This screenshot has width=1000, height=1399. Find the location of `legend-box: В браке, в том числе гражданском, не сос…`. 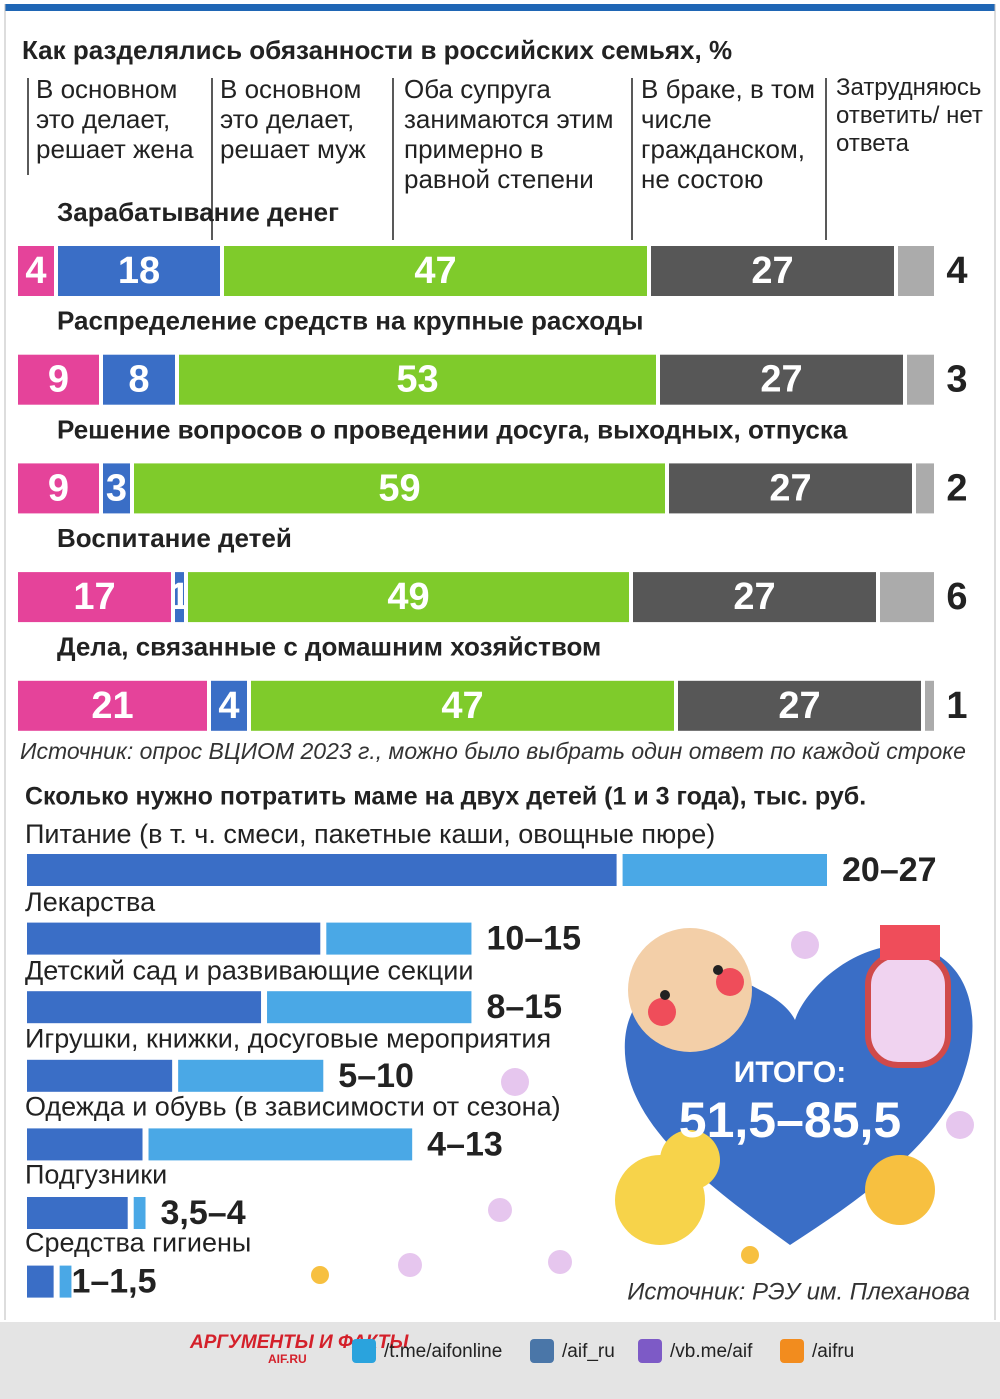

legend-box: В браке, в том числе гражданском, не сос… is located at coordinates (728, 134).